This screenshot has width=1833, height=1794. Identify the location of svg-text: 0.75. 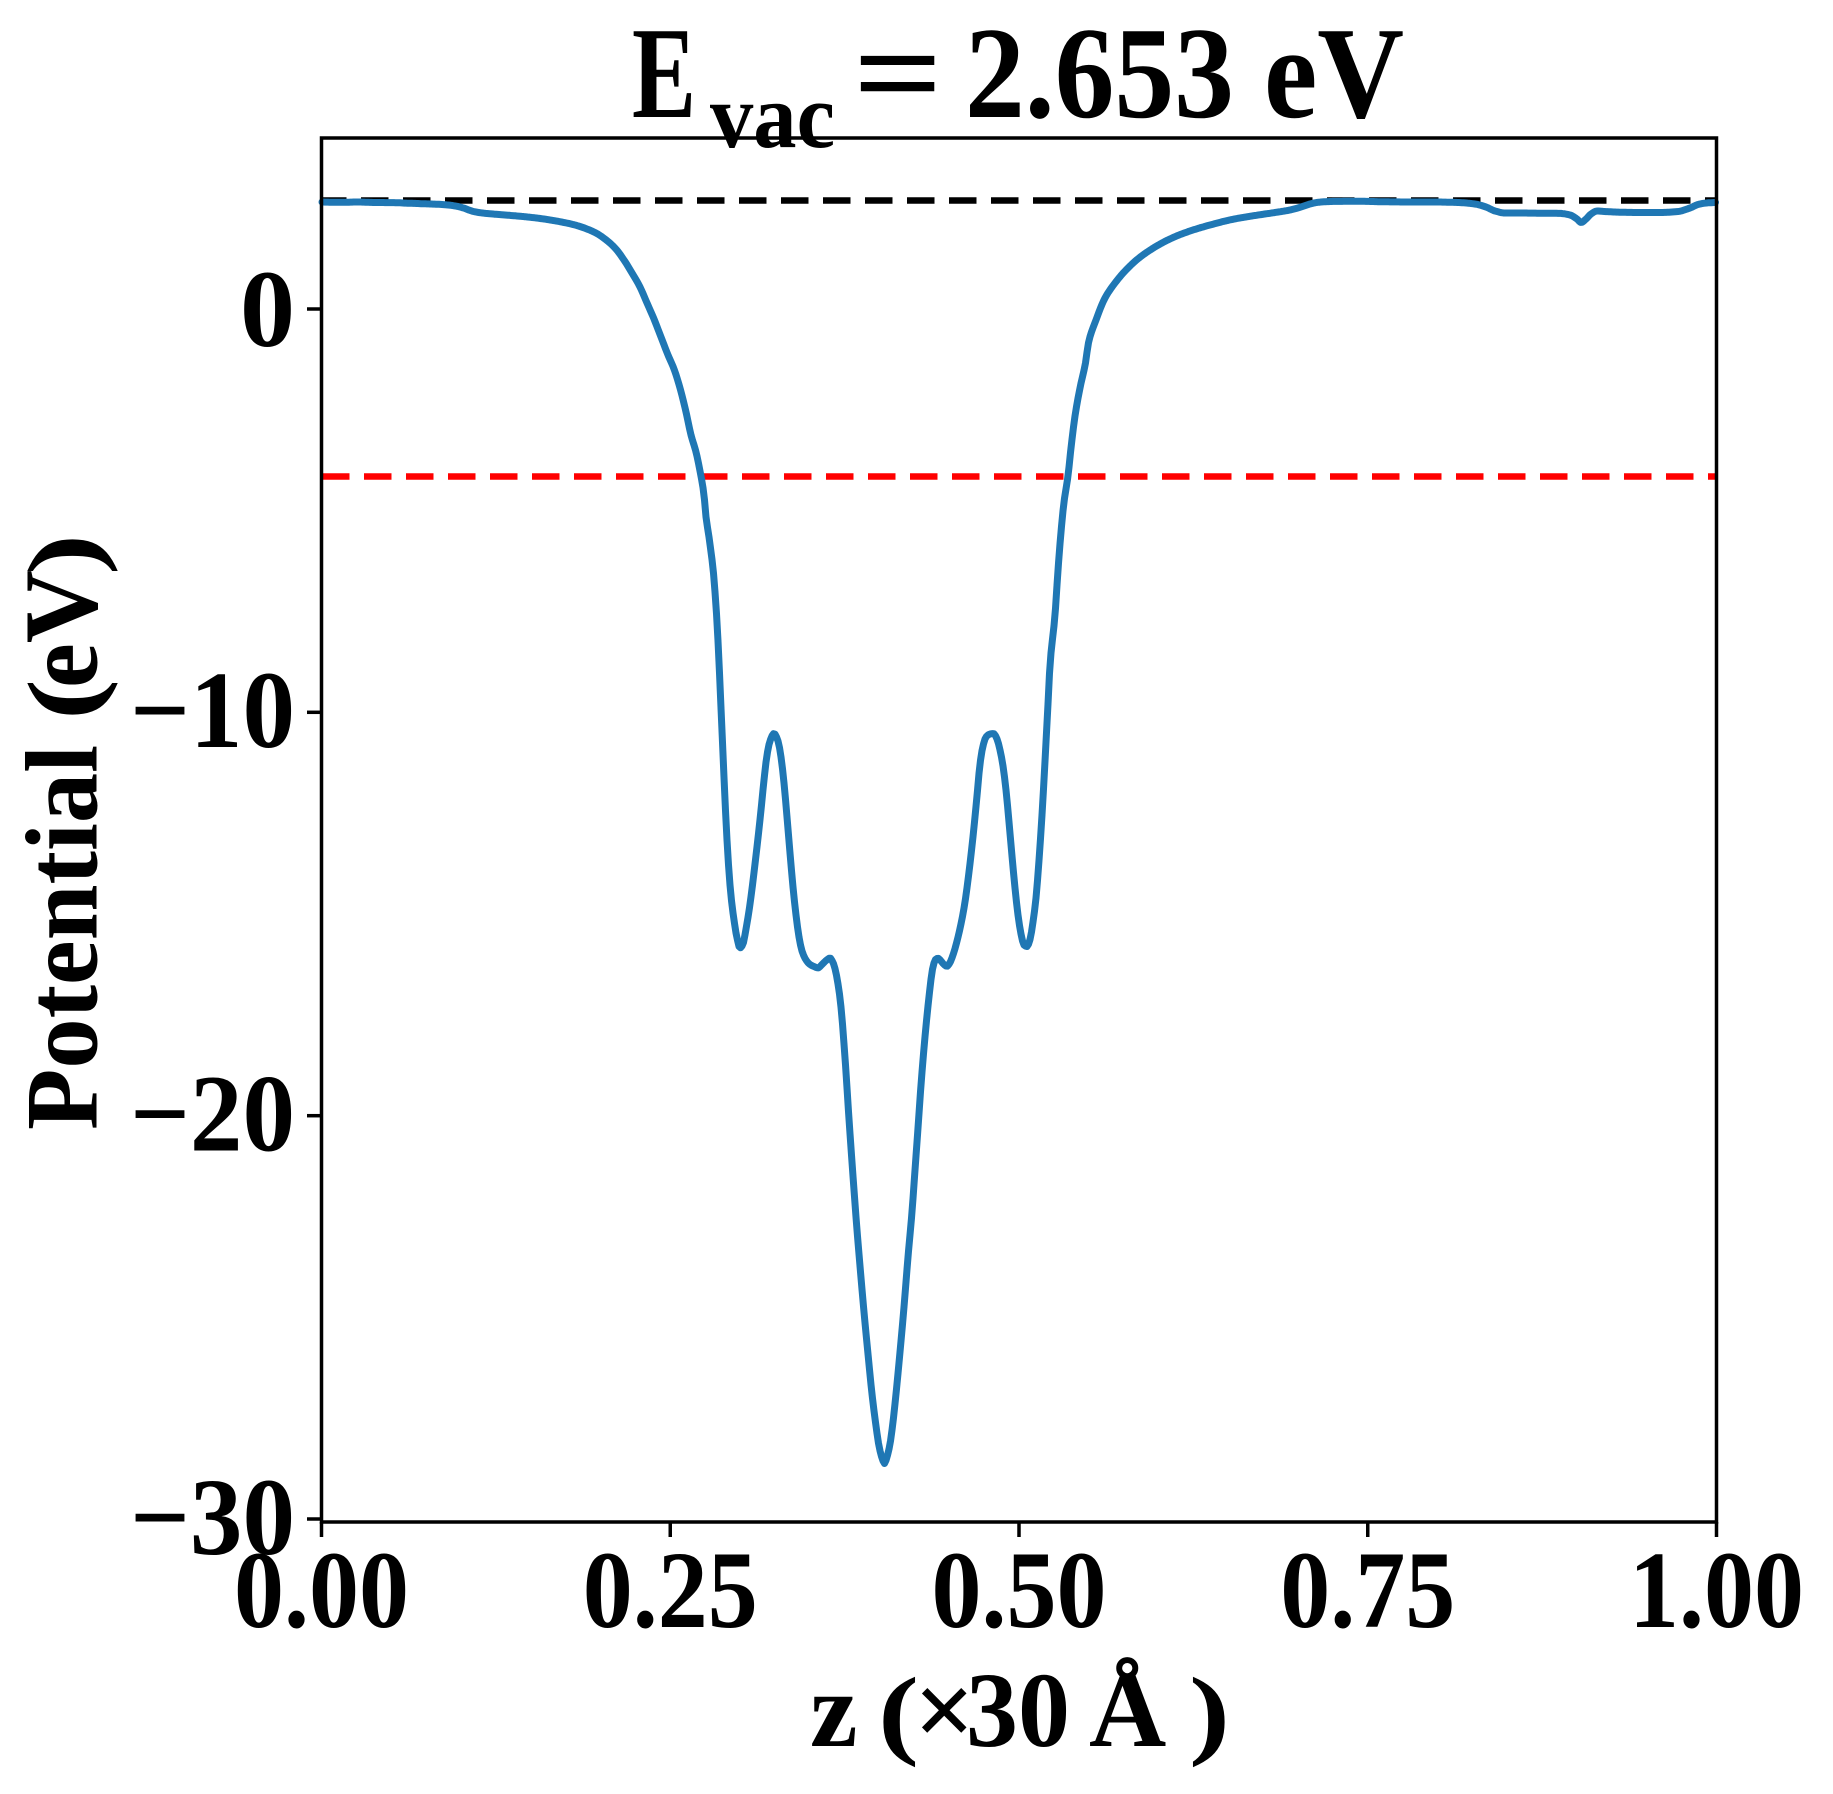
(1367, 1590).